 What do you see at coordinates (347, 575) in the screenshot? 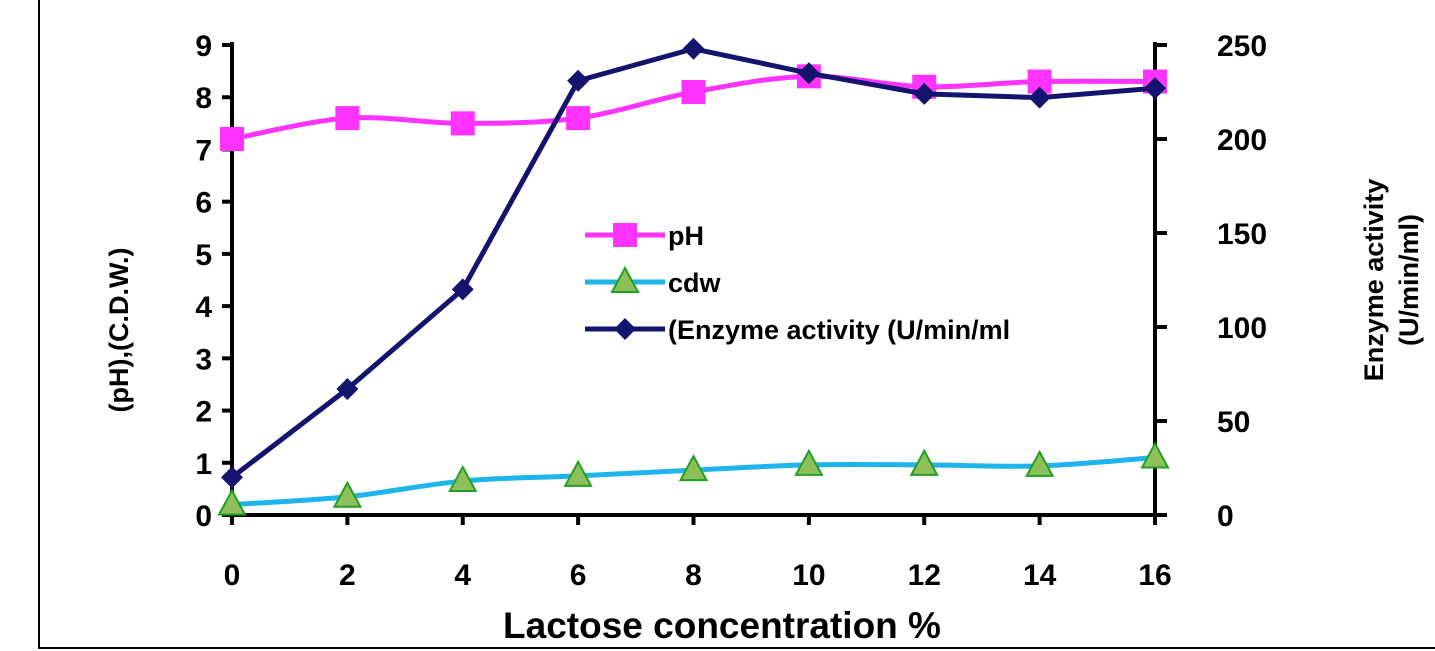
I see `x-tick-label: 2` at bounding box center [347, 575].